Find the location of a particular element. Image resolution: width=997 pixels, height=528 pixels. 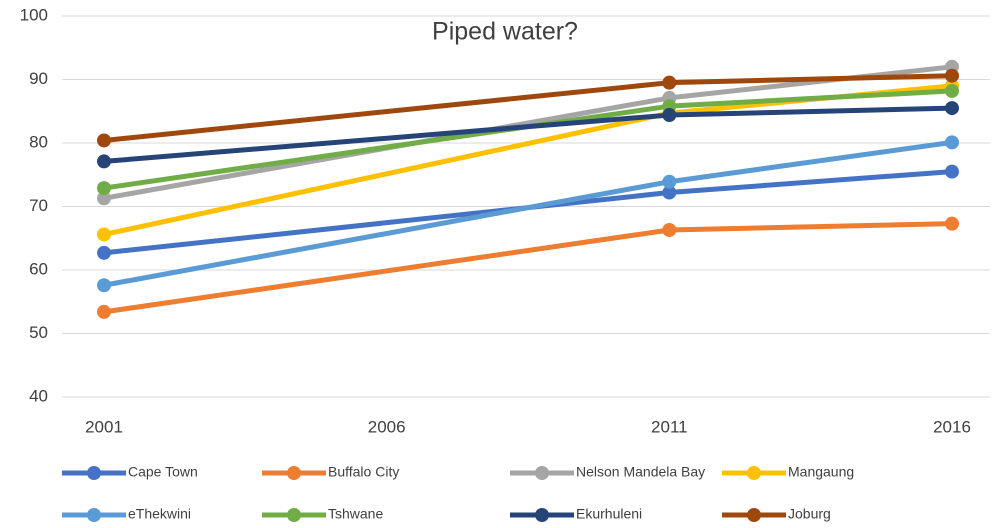

legend-label: Nelson Mandela Bay is located at coordinates (640, 472).